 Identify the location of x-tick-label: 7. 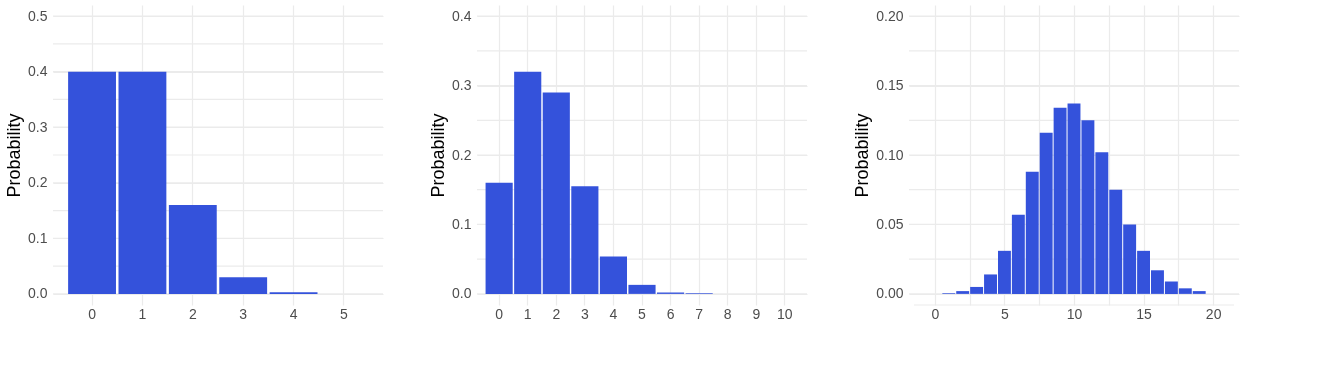
(699, 313).